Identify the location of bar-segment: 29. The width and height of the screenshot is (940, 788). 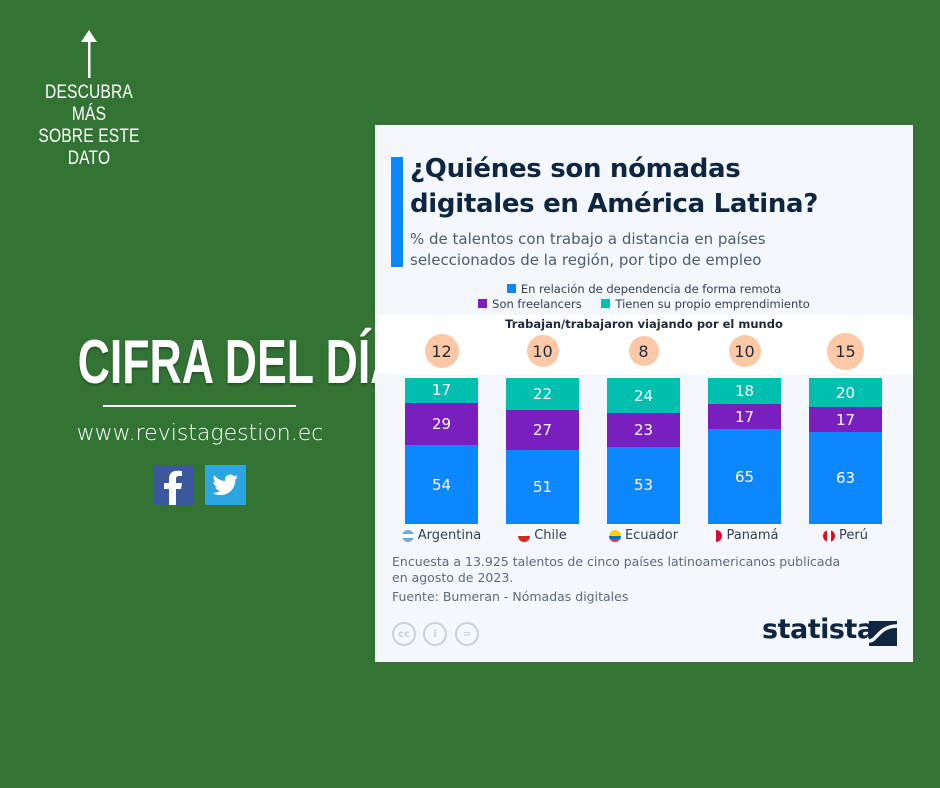
(441, 424).